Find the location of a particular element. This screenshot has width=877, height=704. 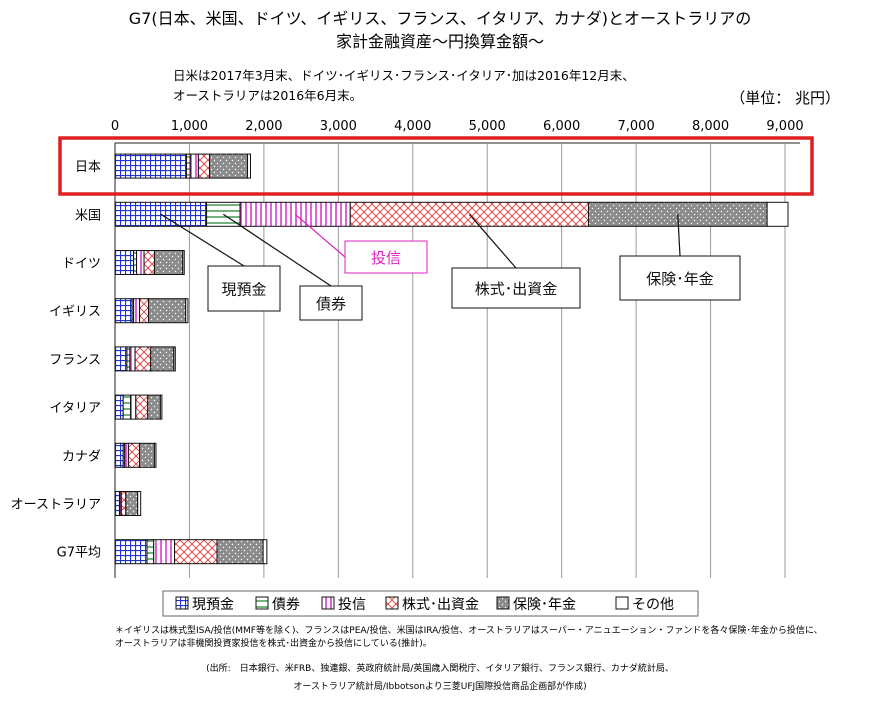

legend-label: 投信 is located at coordinates (352, 605).